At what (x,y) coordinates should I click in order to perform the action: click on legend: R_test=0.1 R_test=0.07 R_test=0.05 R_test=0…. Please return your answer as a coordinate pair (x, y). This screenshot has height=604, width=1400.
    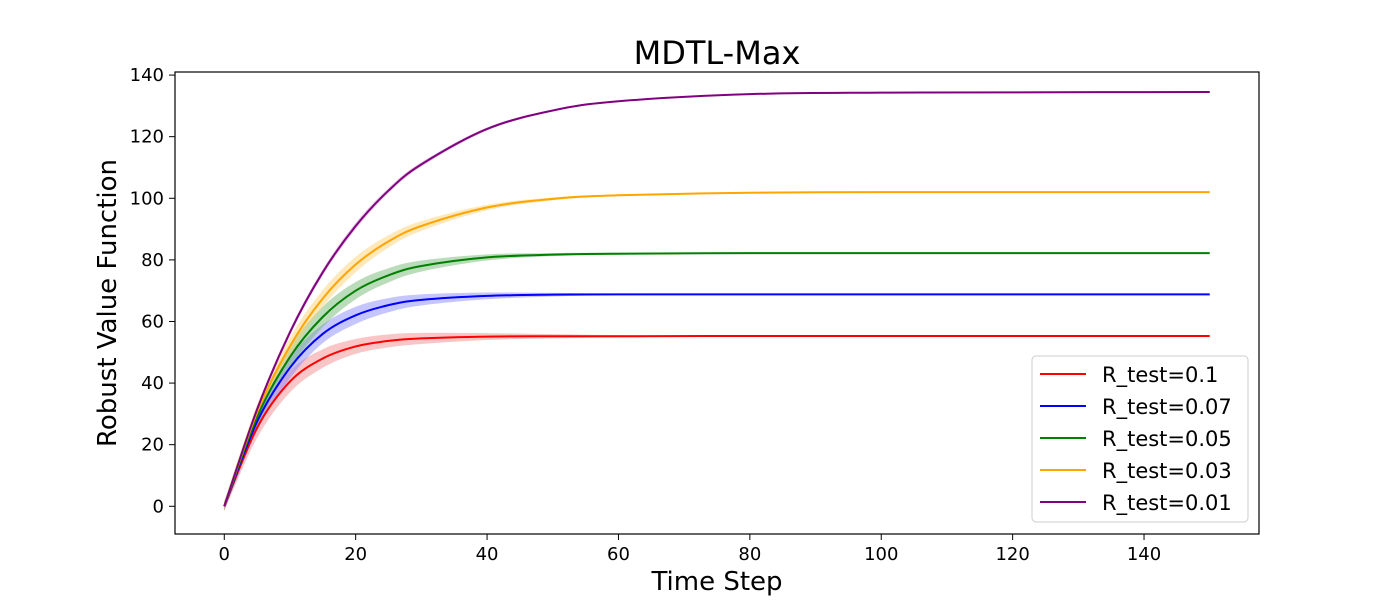
    Looking at the image, I should click on (1140, 439).